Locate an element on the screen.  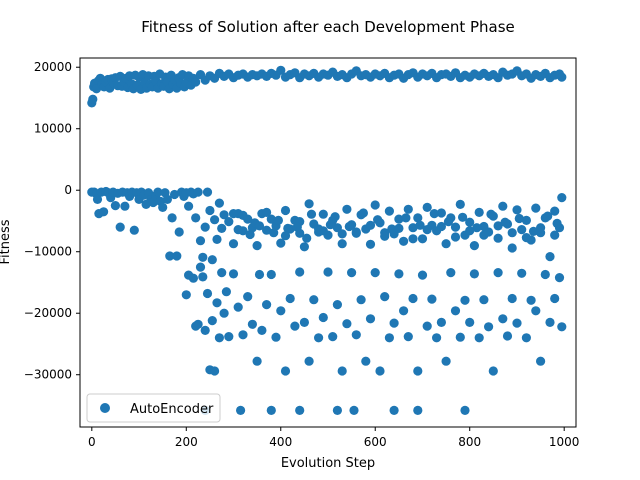
legend: AutoEncoder is located at coordinates (153, 408).